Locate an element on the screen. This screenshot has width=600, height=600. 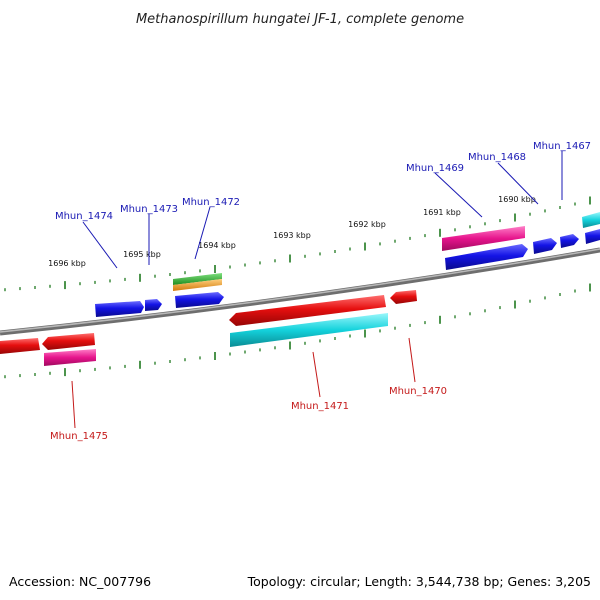
gene-label-mhun-1467: Mhun_1467 is located at coordinates (562, 146).